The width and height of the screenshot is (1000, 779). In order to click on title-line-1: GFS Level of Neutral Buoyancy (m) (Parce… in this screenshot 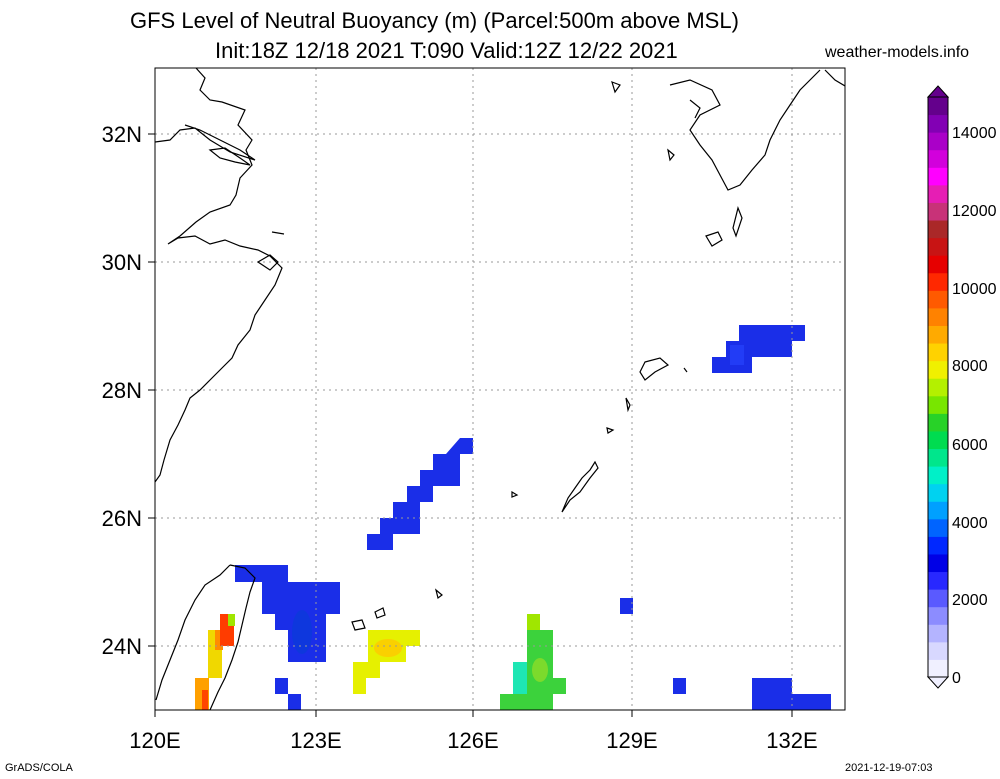, I will do `click(434, 20)`.